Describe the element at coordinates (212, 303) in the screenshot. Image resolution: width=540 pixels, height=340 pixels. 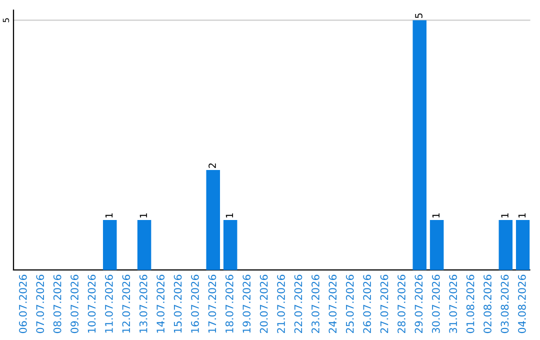
I see `x-tick-label: 17.07.2026` at that location.